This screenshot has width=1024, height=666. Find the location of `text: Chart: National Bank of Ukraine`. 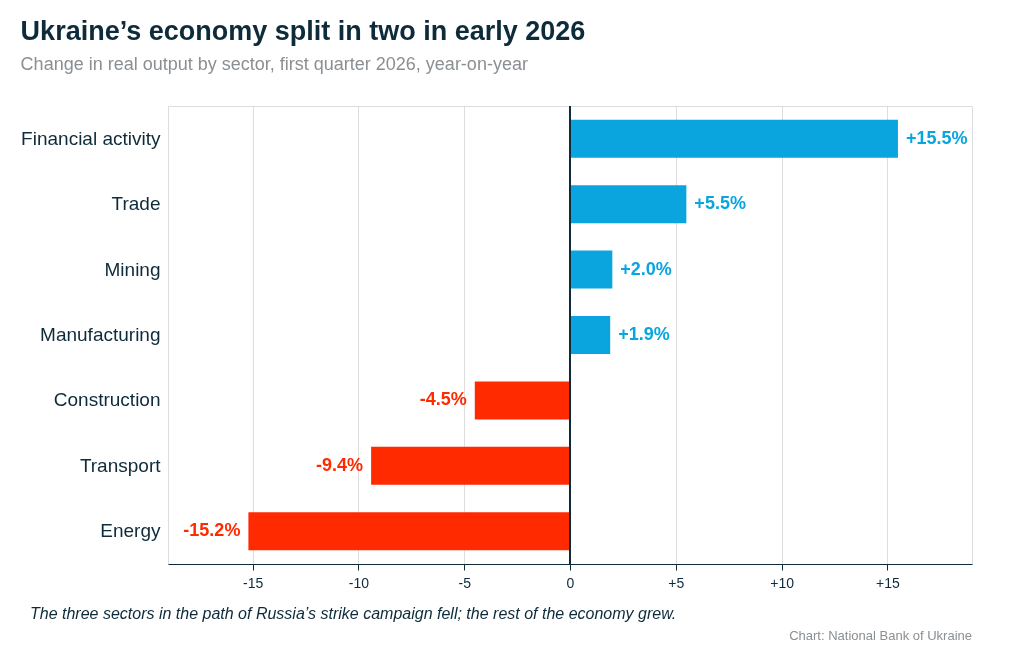

text: Chart: National Bank of Ukraine is located at coordinates (880, 635).